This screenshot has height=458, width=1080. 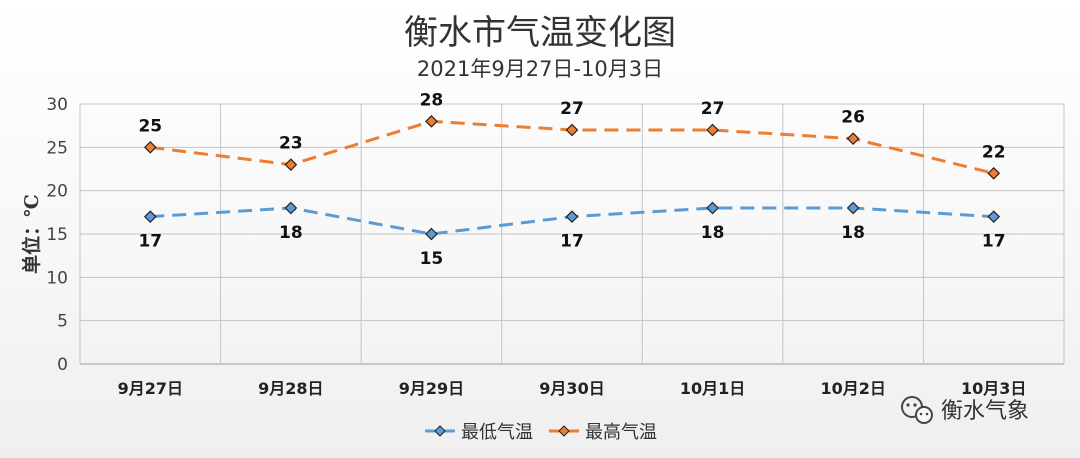 What do you see at coordinates (57, 192) in the screenshot?
I see `y-tick-label: 20` at bounding box center [57, 192].